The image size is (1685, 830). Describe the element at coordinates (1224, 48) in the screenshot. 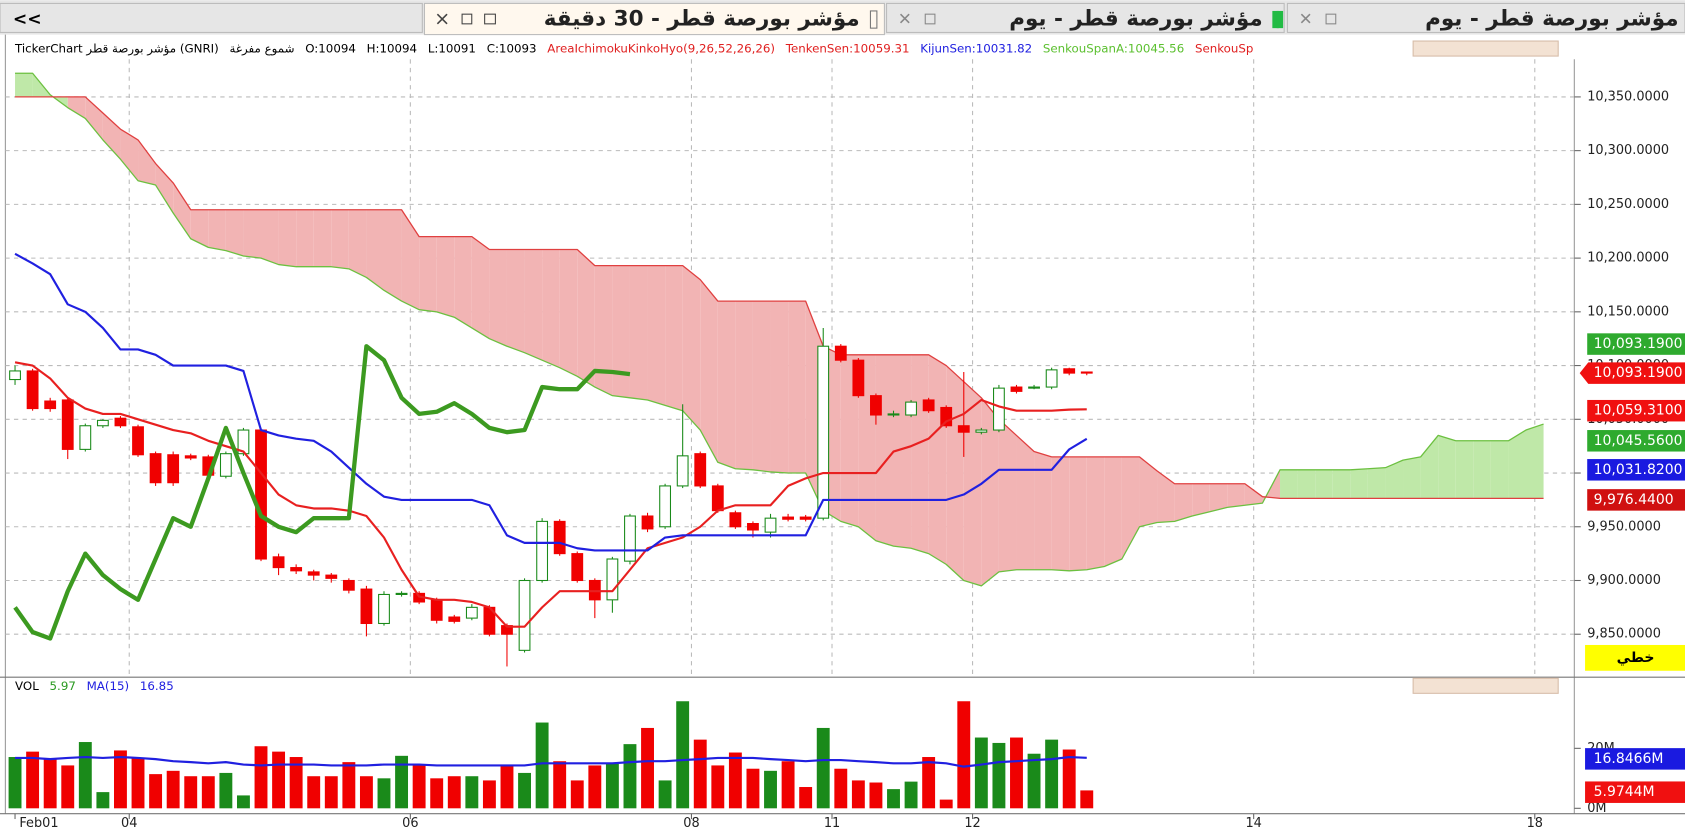

I see `legend-item: SenkouSp` at that location.